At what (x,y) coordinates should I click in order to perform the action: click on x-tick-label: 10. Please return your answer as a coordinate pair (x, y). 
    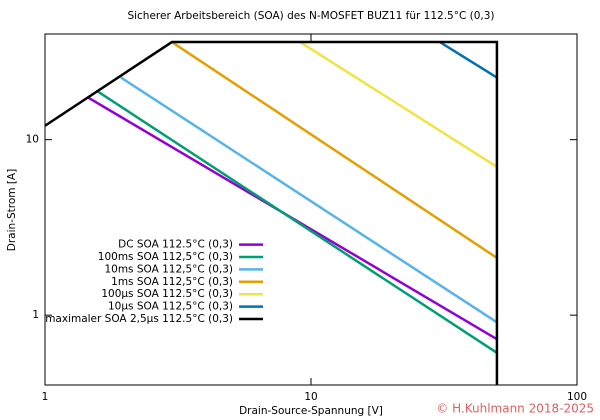
    Looking at the image, I should click on (310, 397).